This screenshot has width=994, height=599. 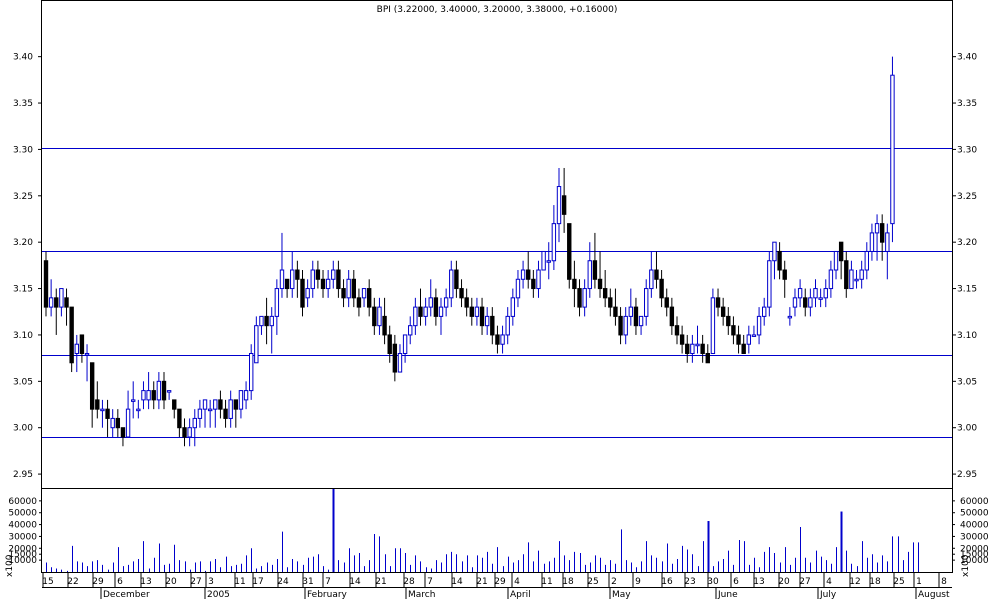 What do you see at coordinates (23, 58) in the screenshot?
I see `y-tick-label: 3.40` at bounding box center [23, 58].